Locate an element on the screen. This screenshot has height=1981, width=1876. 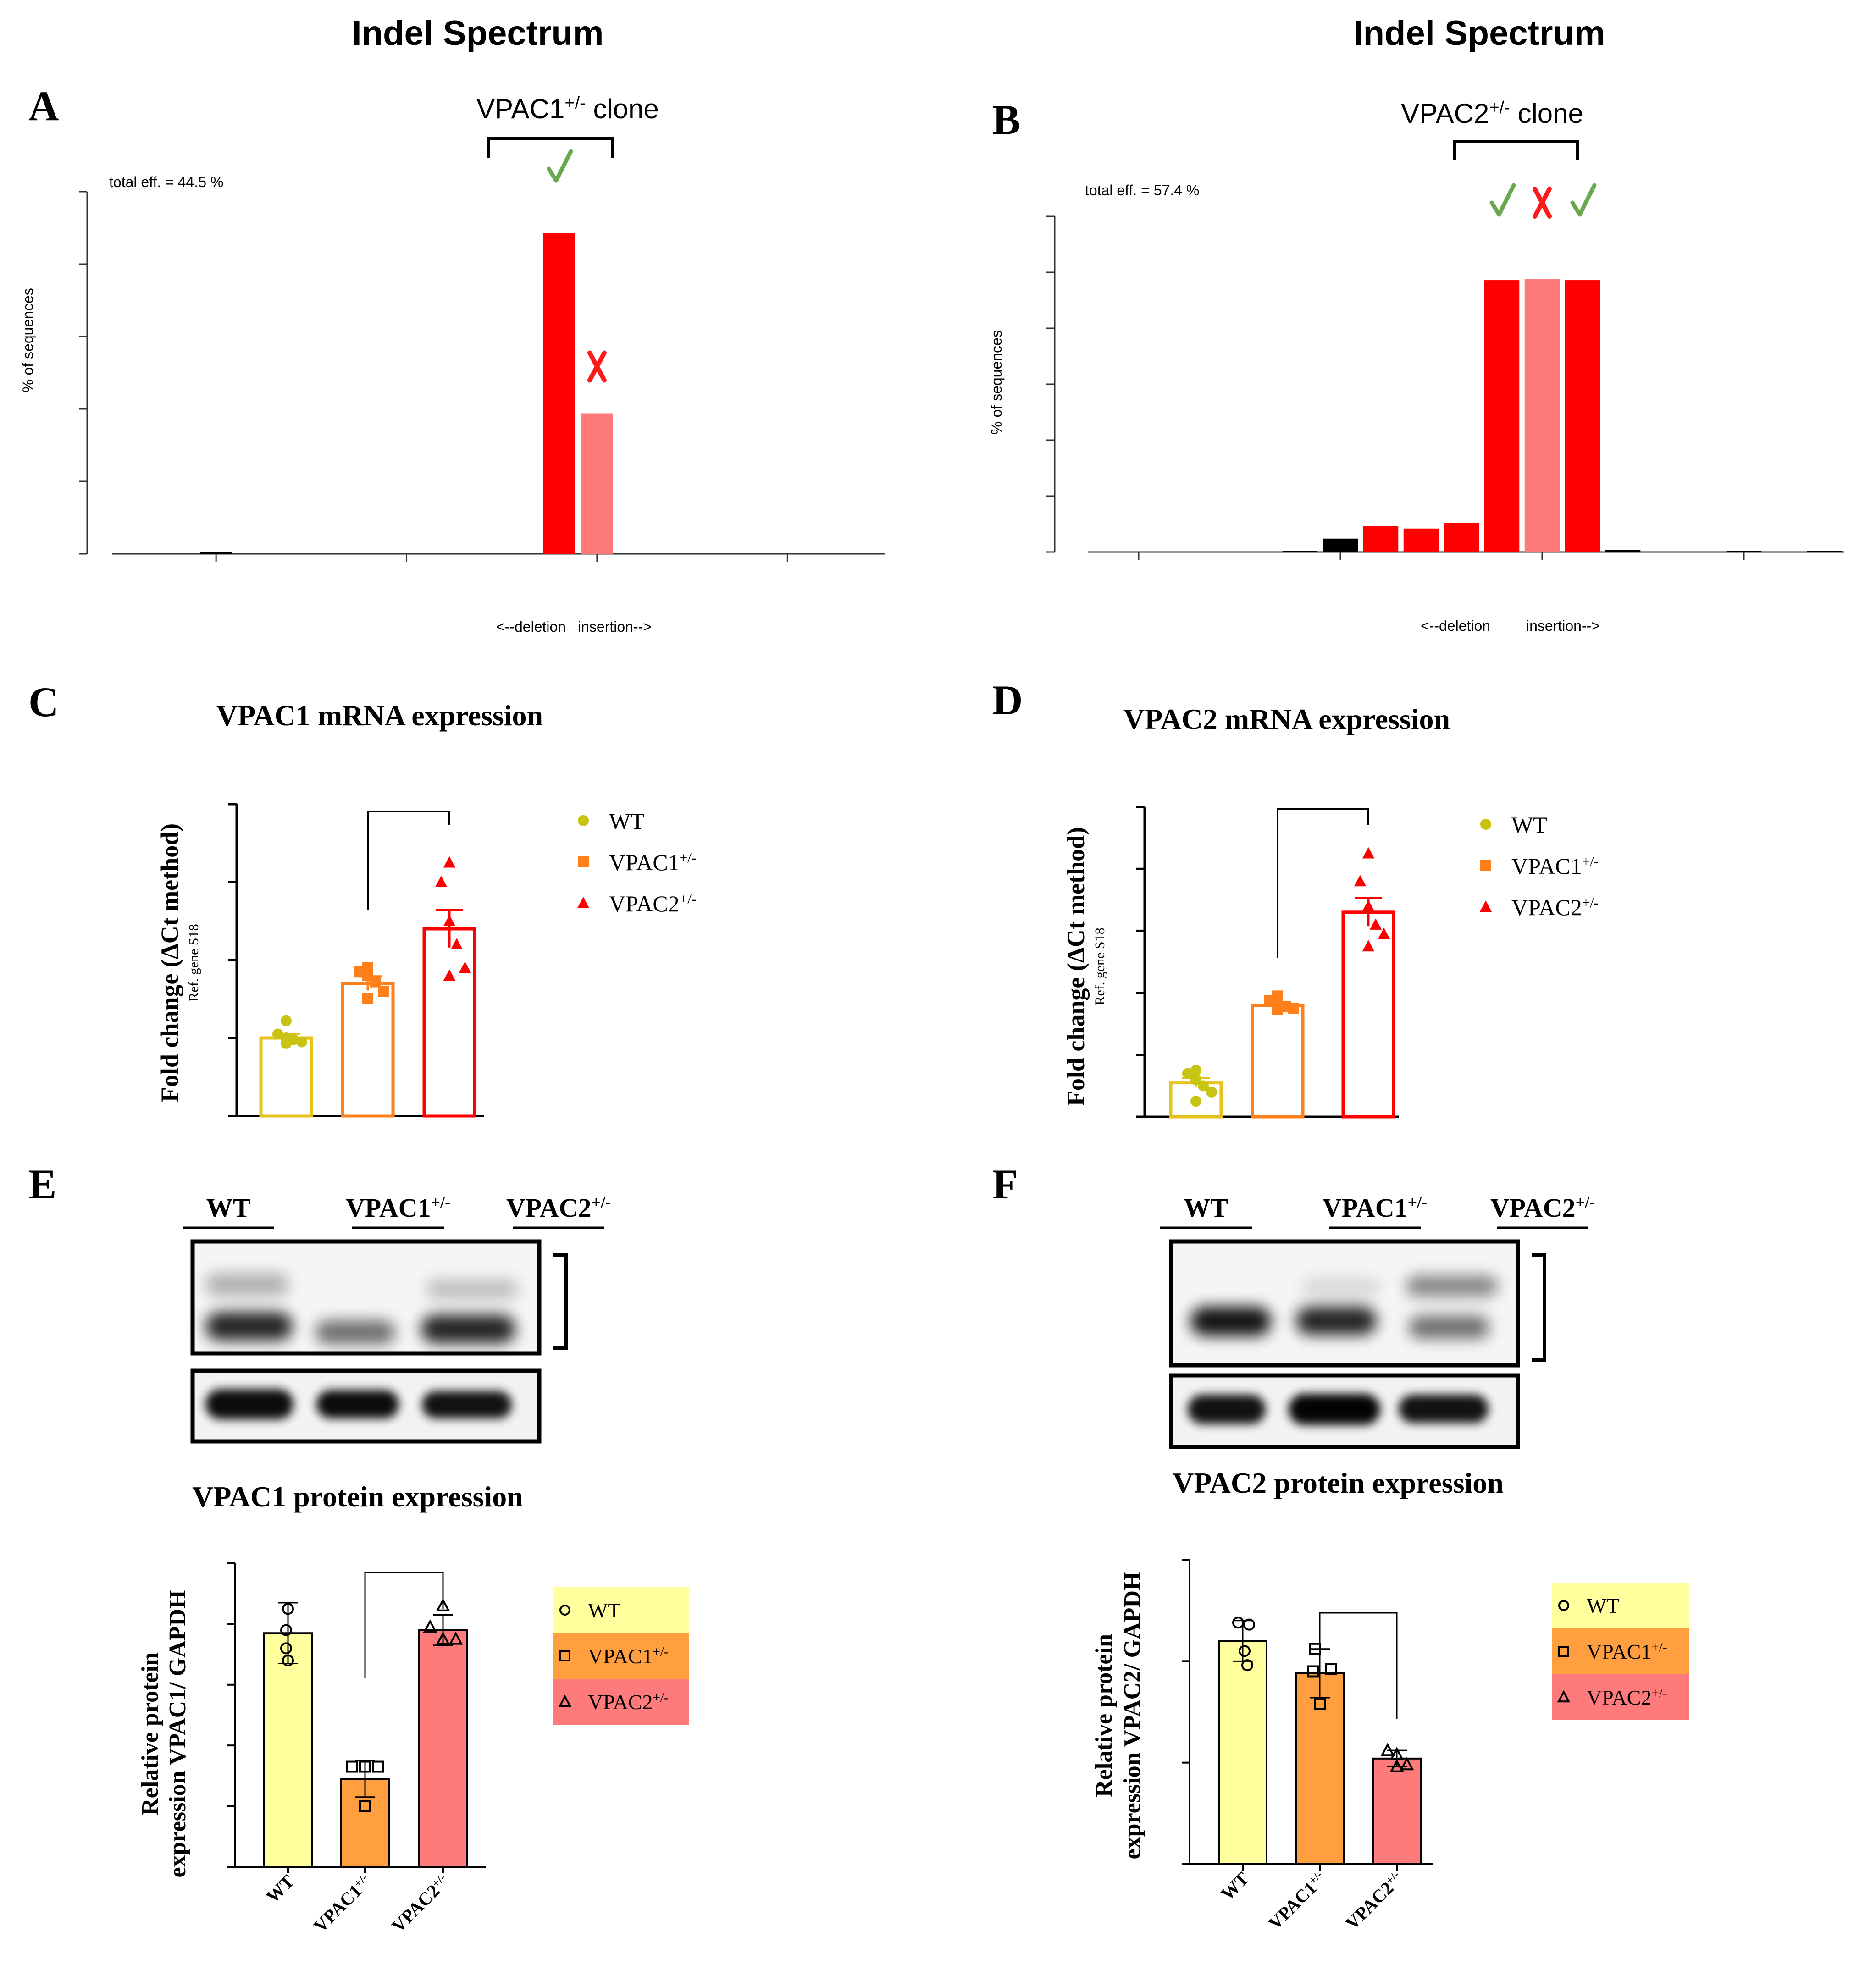
panel-b-ylabel: % of sequences is located at coordinates (996, 382).